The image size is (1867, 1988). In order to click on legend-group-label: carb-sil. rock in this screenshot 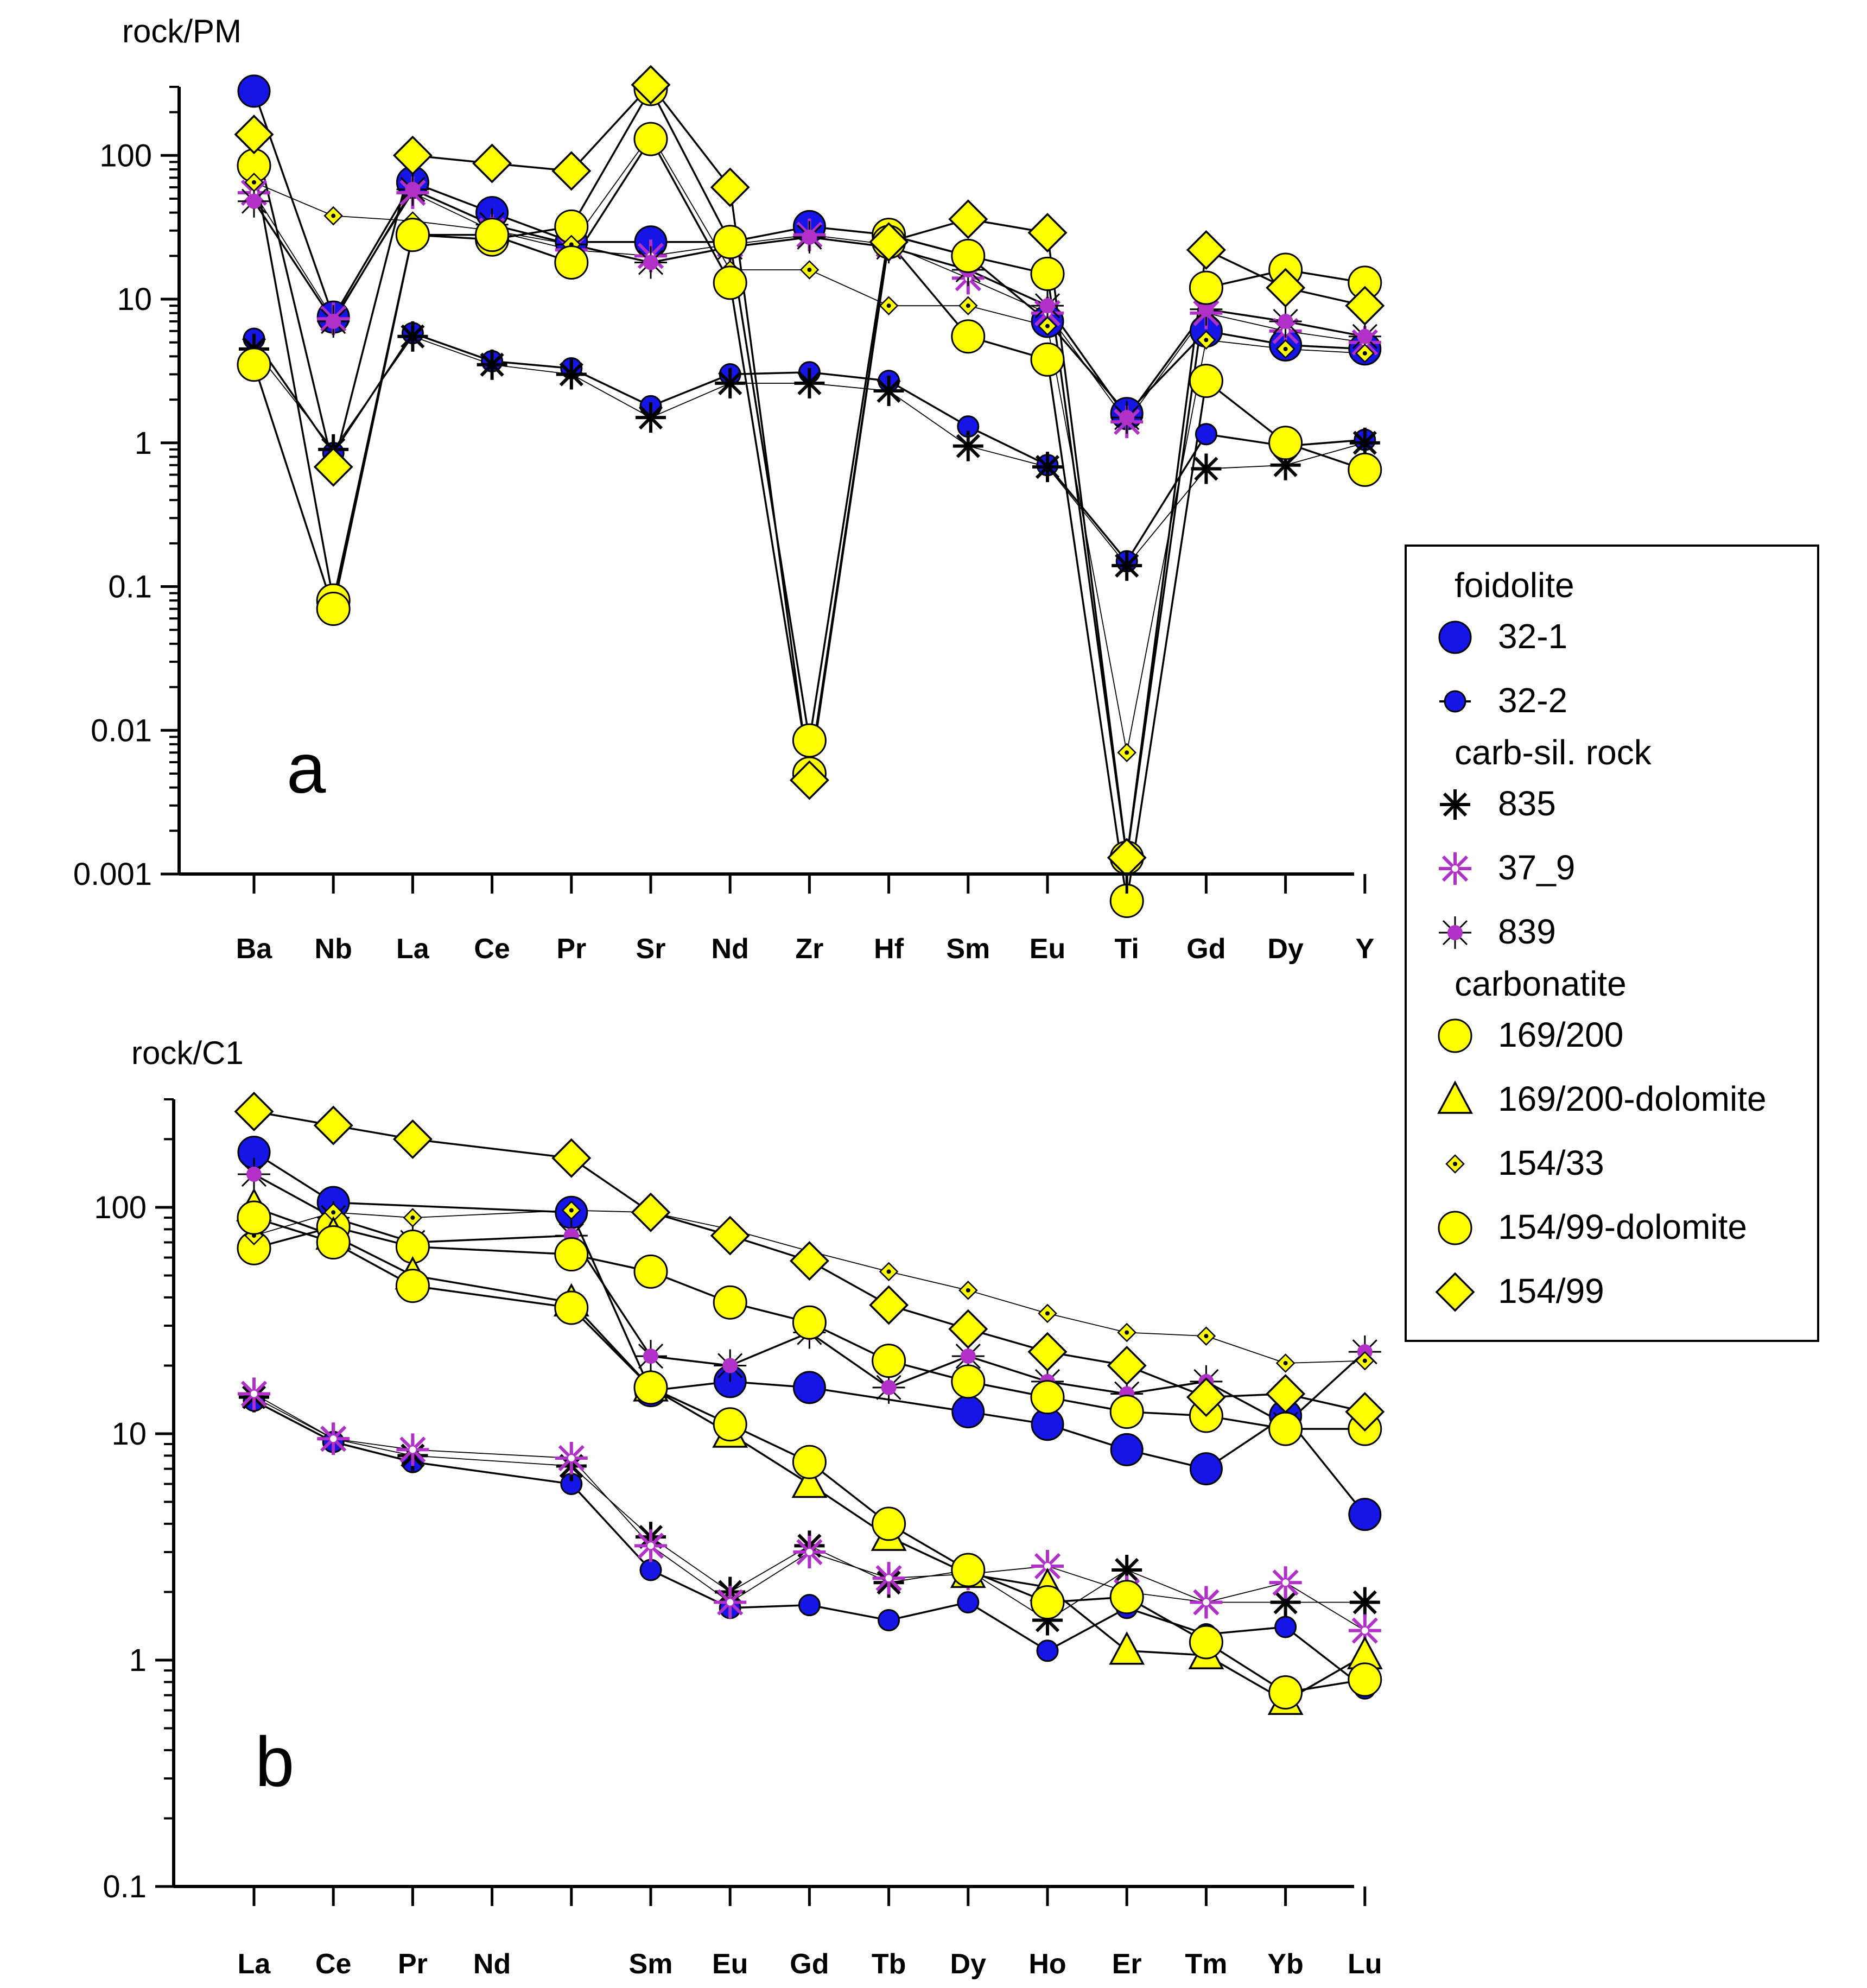, I will do `click(1553, 753)`.